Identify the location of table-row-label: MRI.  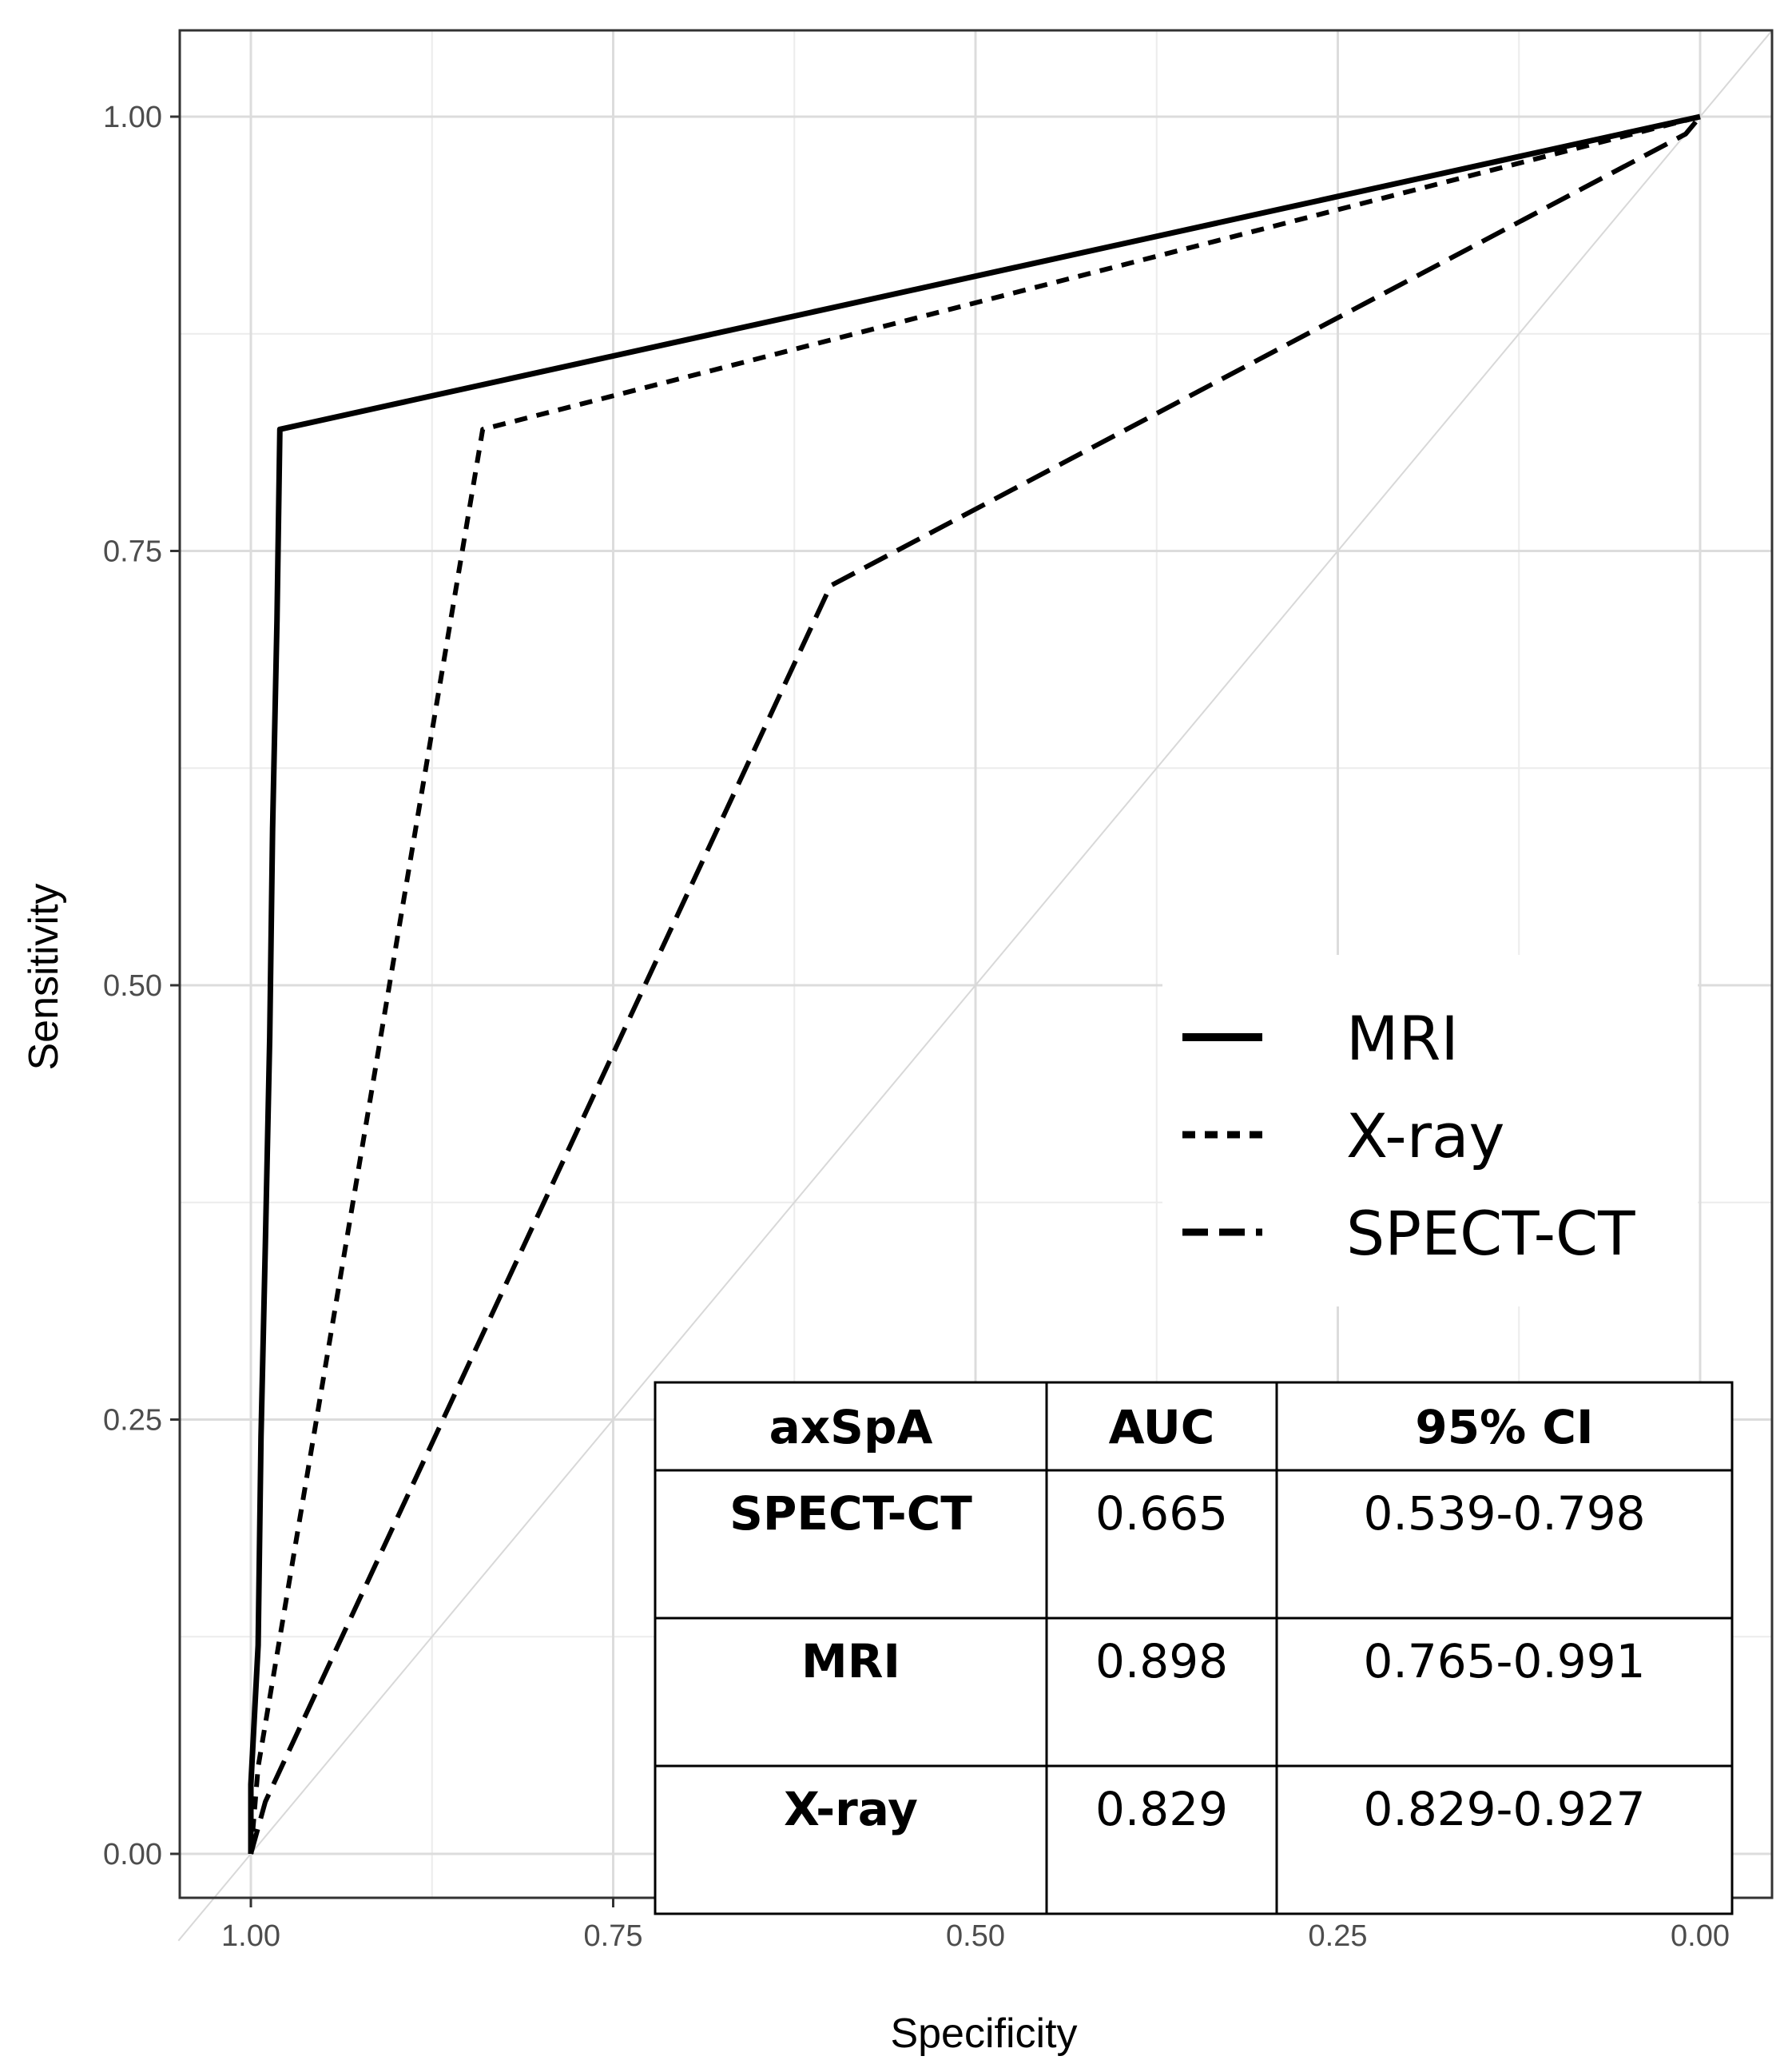
(850, 1661).